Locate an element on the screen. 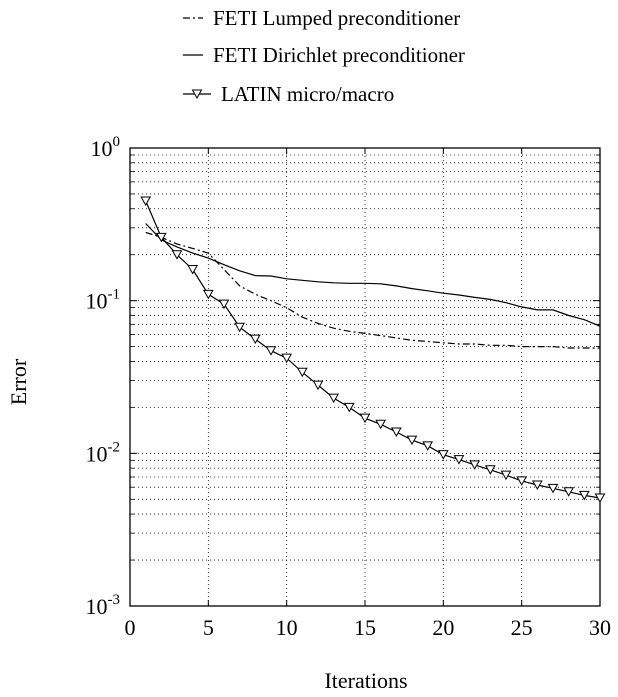  x-tick-label: 0 is located at coordinates (130, 627).